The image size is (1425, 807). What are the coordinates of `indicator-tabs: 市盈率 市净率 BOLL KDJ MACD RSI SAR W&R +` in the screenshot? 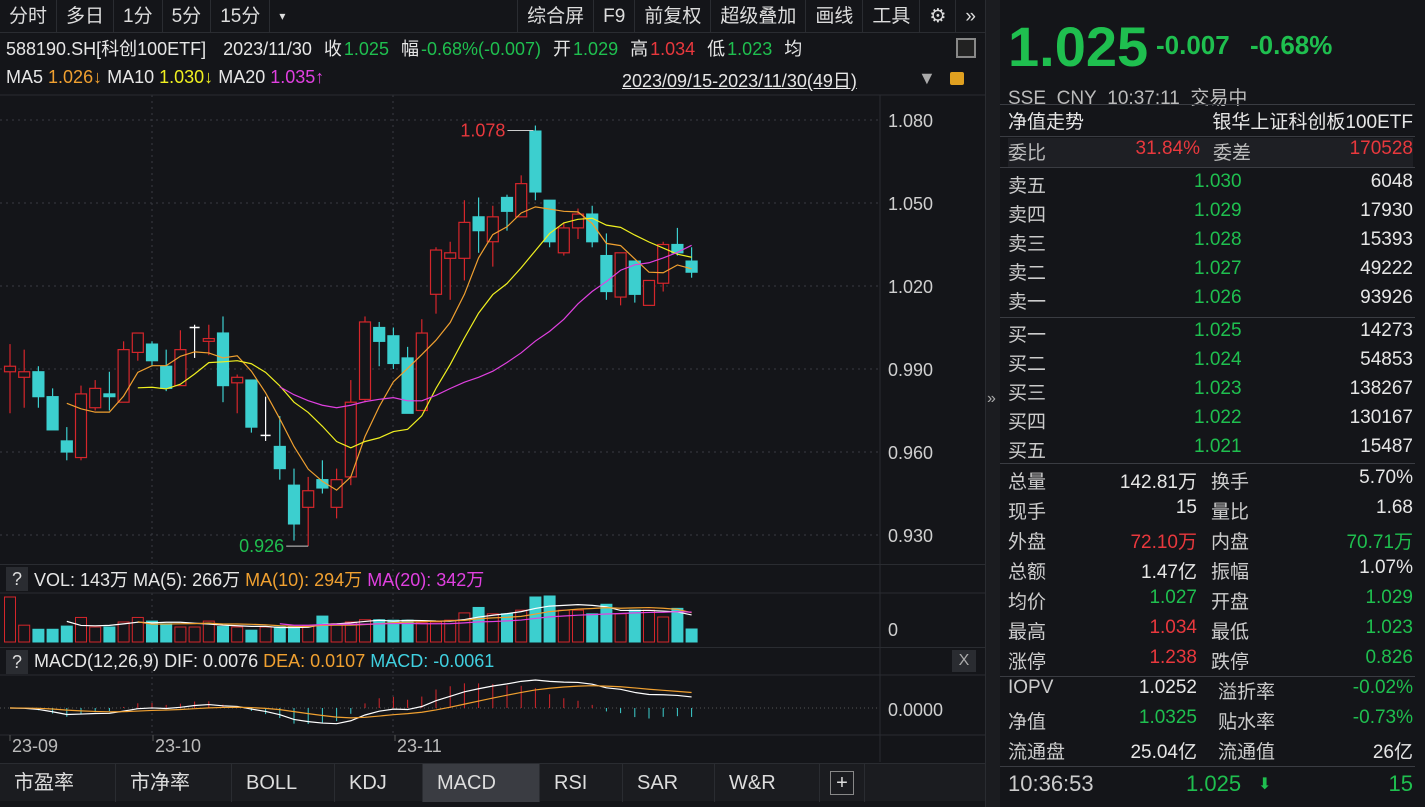 It's located at (492, 782).